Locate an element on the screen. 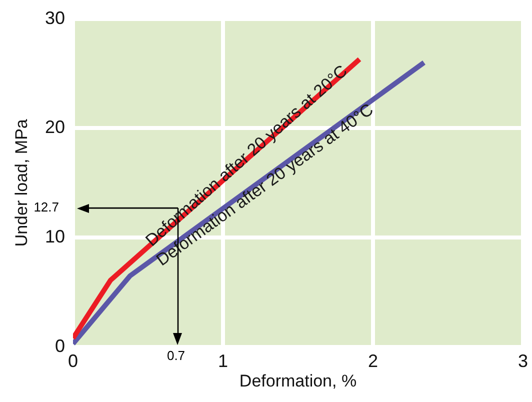 Image resolution: width=532 pixels, height=402 pixels. y-tick-label: 20 is located at coordinates (54, 127).